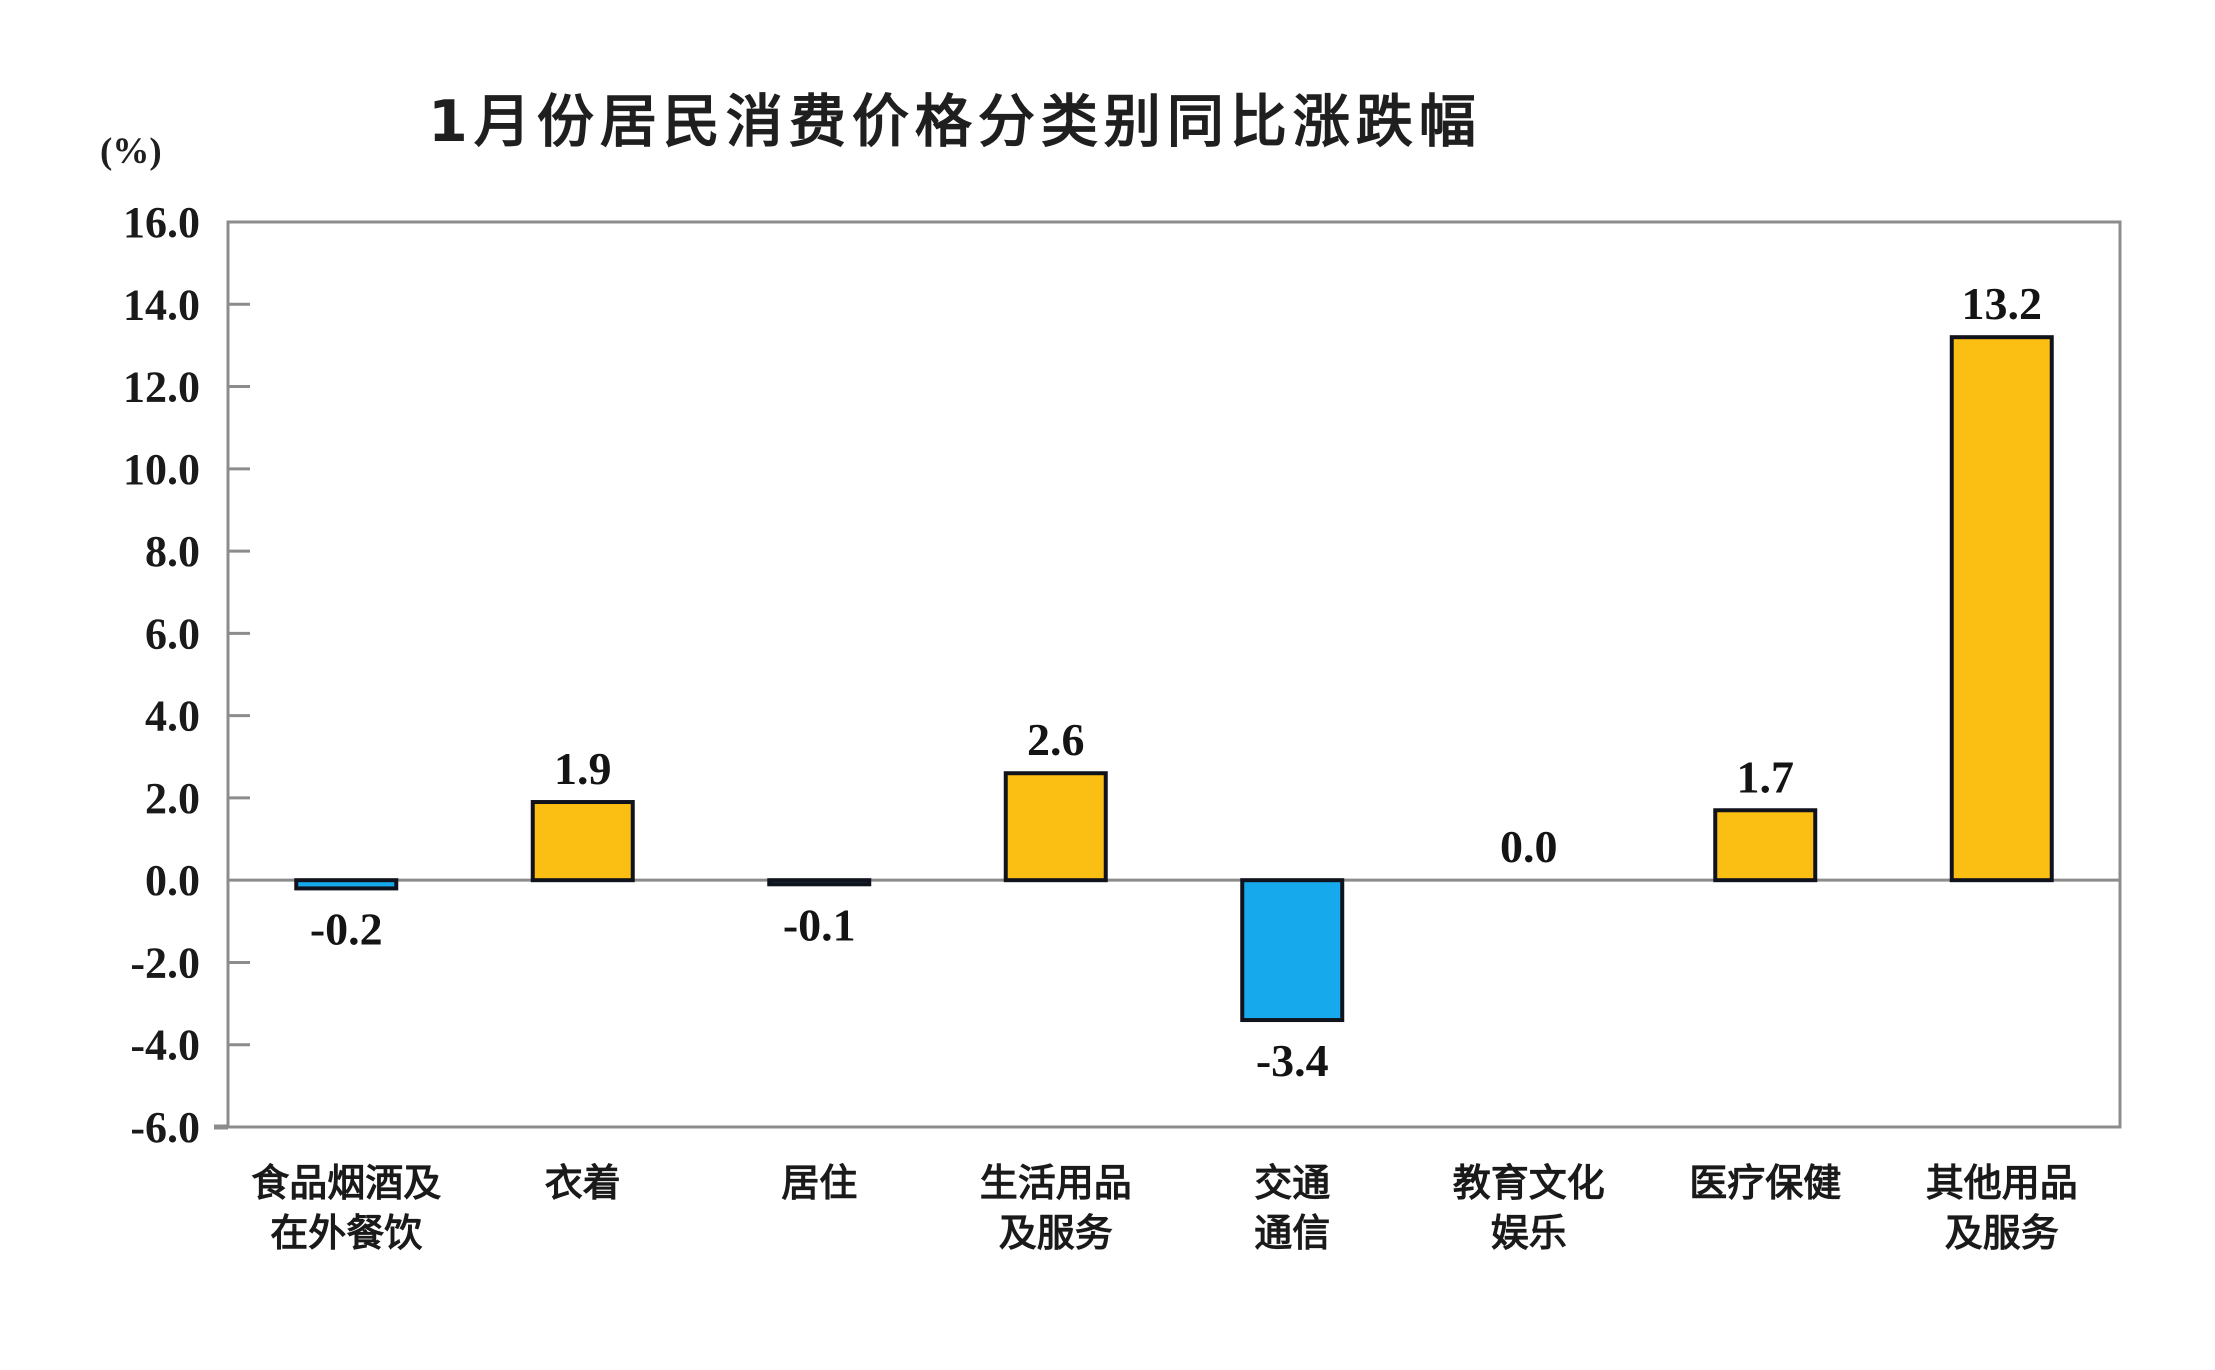 Image resolution: width=2215 pixels, height=1370 pixels. Describe the element at coordinates (172, 880) in the screenshot. I see `y-axis-tick-label: 0.0` at that location.